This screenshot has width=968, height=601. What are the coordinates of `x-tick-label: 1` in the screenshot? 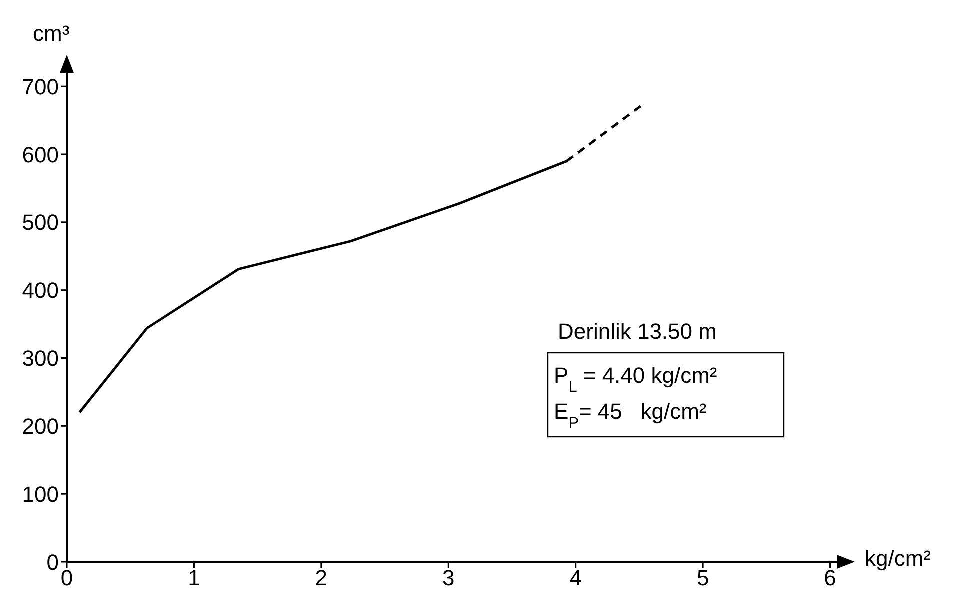 It's located at (194, 578).